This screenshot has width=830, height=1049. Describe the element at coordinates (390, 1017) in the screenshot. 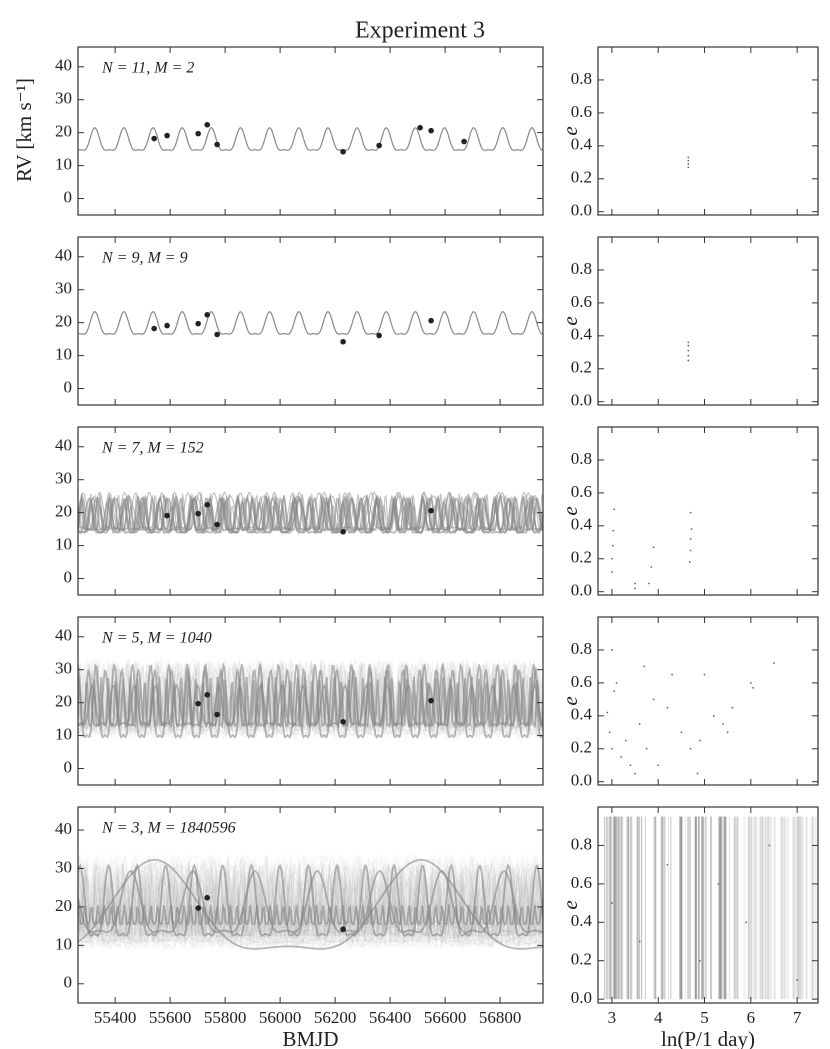

I see `x-tick-label: 56400` at that location.